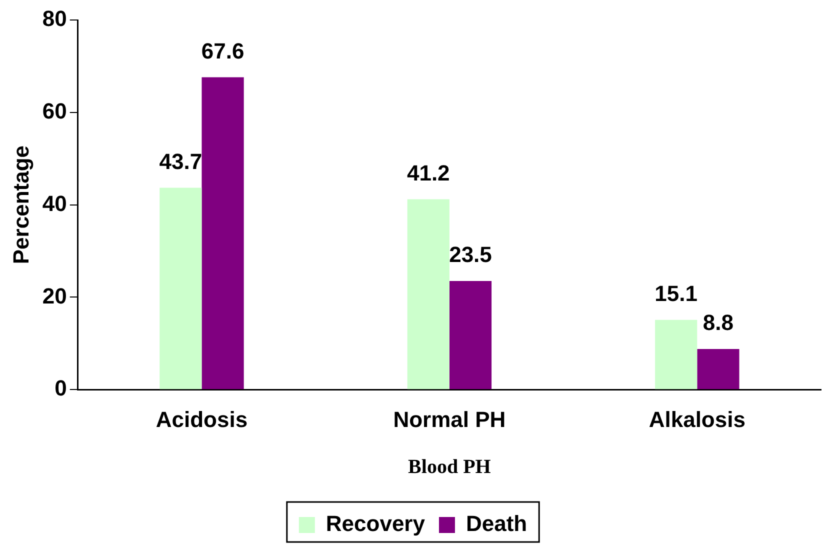 This screenshot has width=826, height=551. What do you see at coordinates (60, 388) in the screenshot?
I see `y-tick-label: 0` at bounding box center [60, 388].